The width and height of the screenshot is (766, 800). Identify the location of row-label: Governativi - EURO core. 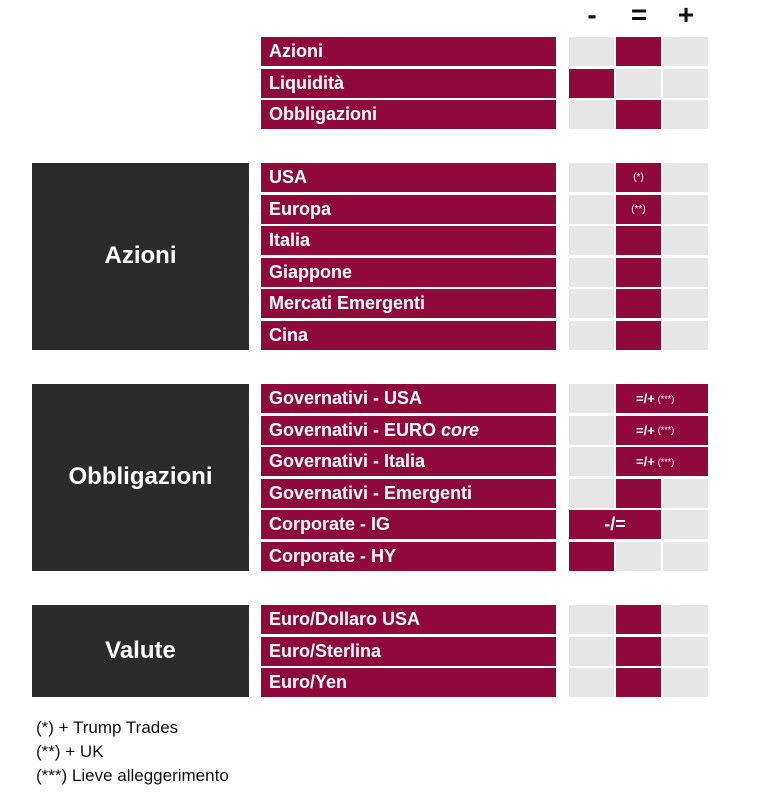
(408, 430).